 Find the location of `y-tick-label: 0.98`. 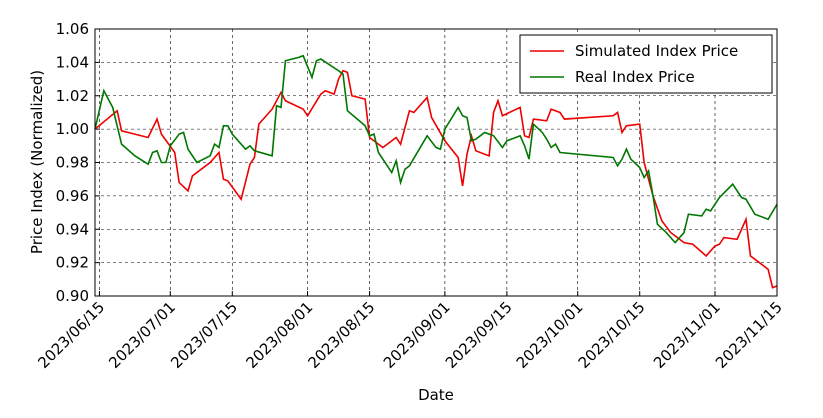

y-tick-label: 0.98 is located at coordinates (72, 163).